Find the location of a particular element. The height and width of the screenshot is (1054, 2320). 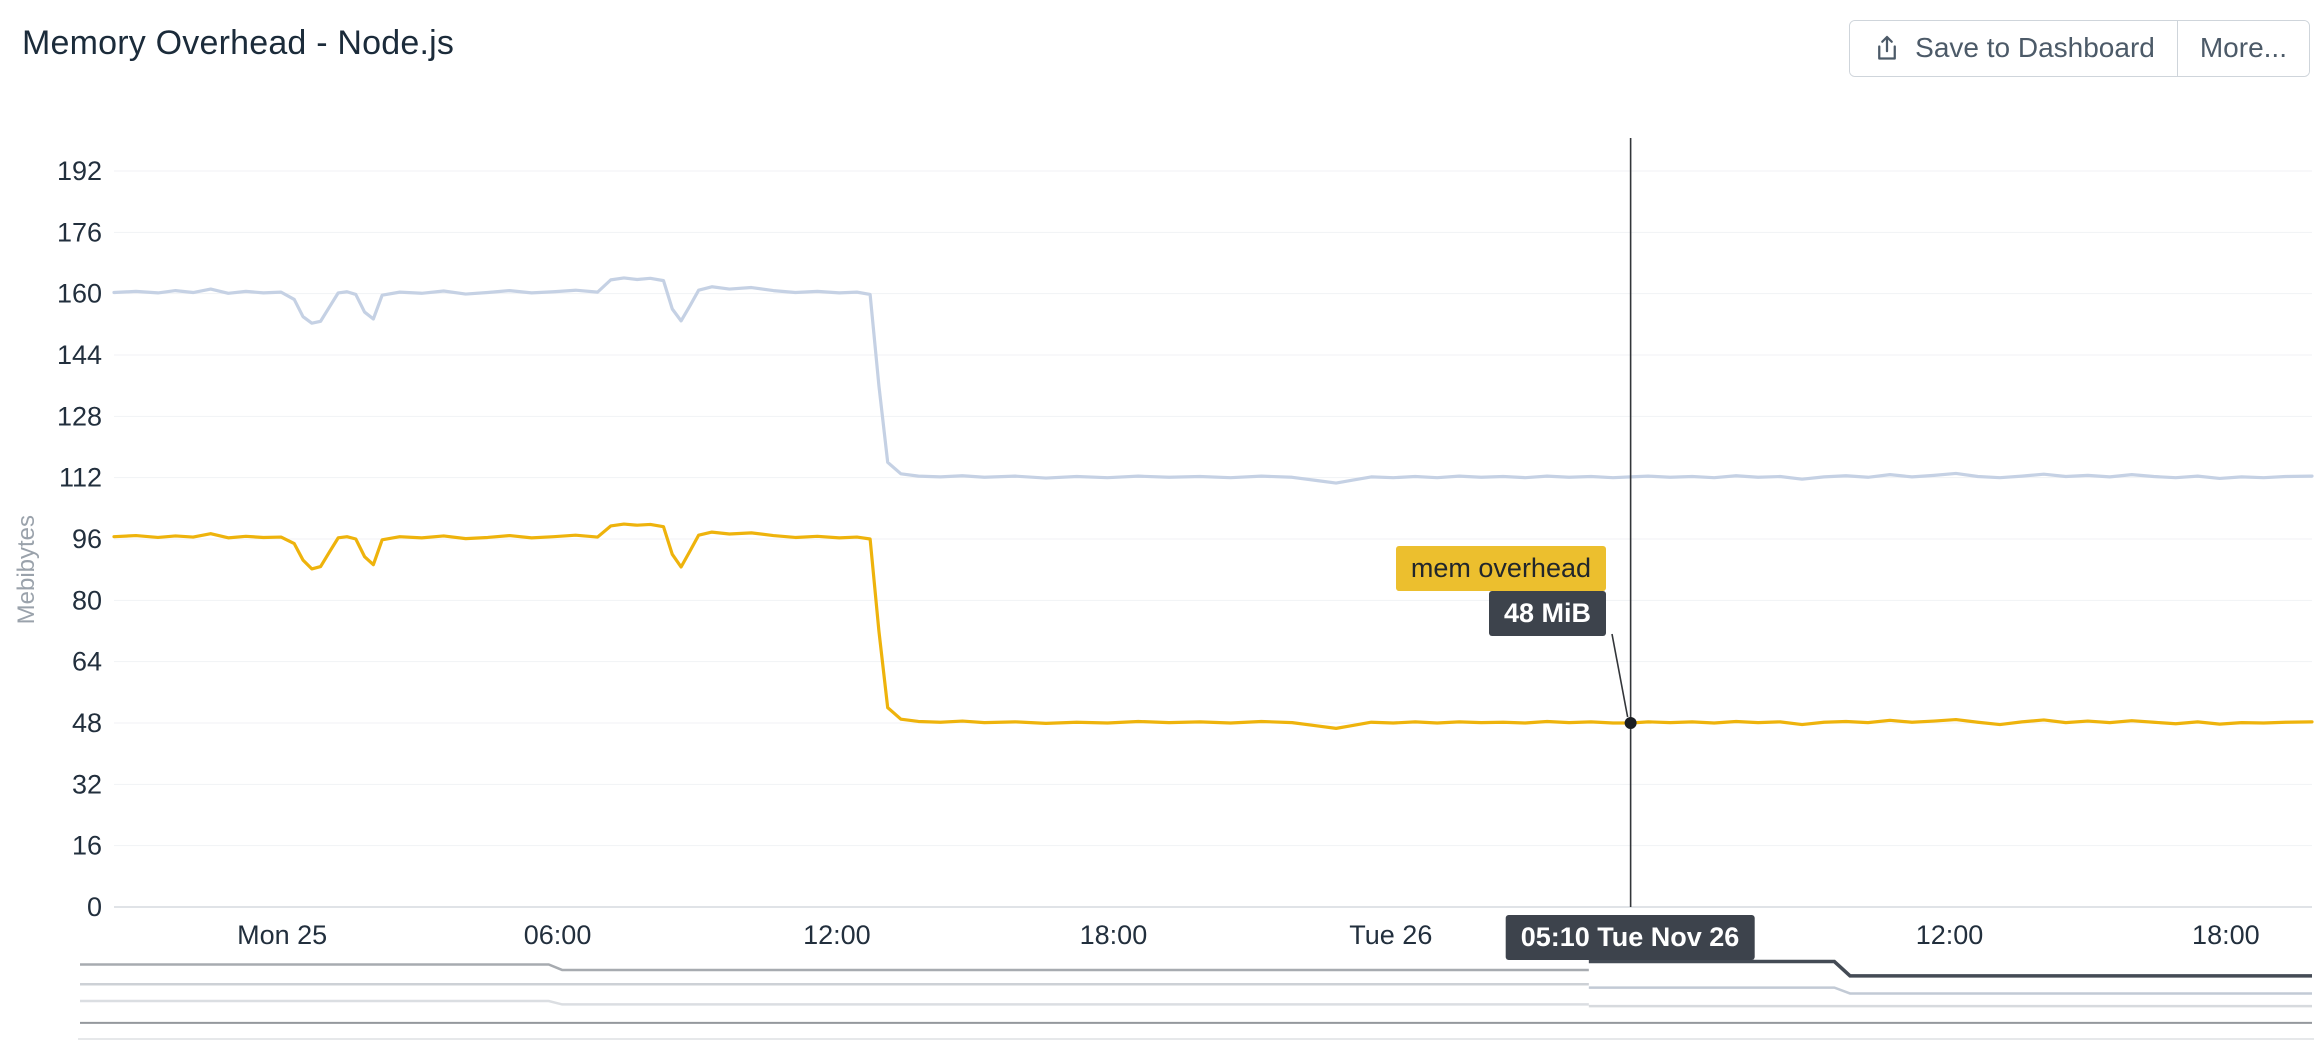

y-tick-label: 176 is located at coordinates (79, 232).